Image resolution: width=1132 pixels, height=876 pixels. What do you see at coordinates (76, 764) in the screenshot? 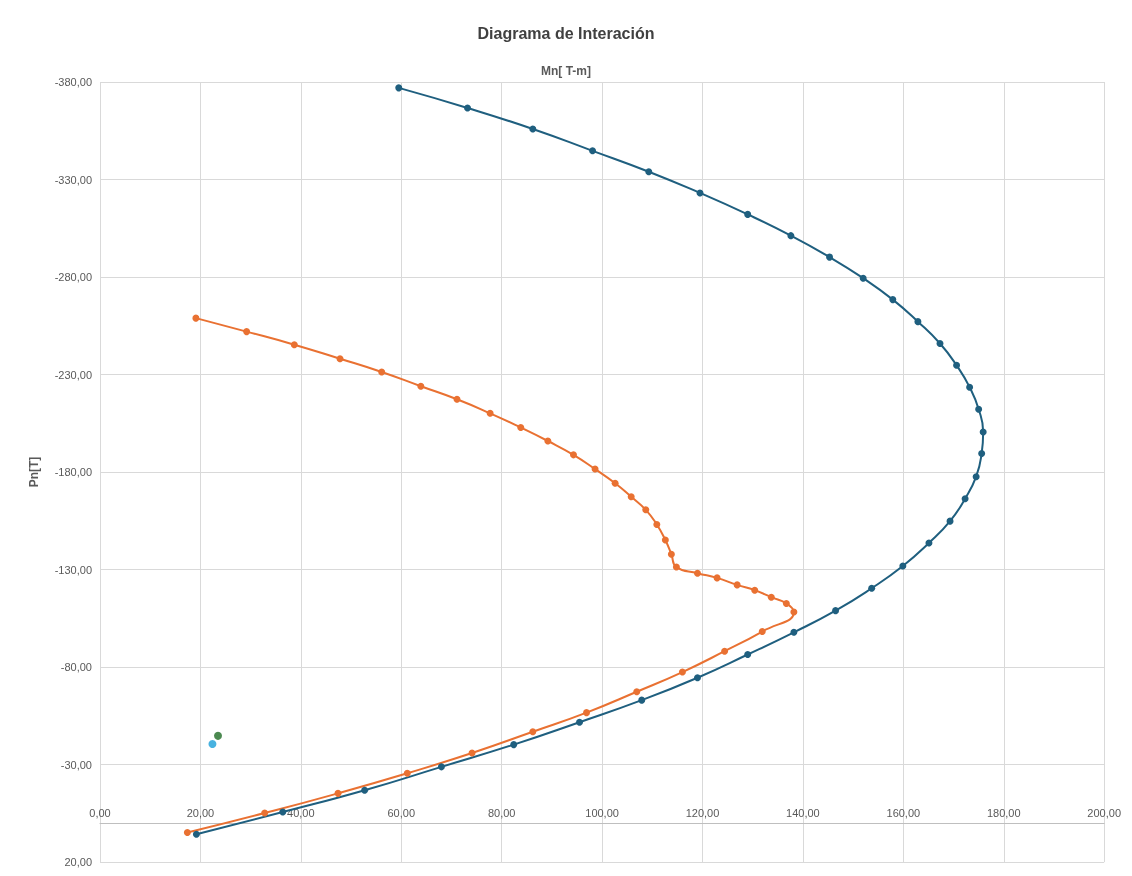
I see `y-tick-label: -30,00` at bounding box center [76, 764].